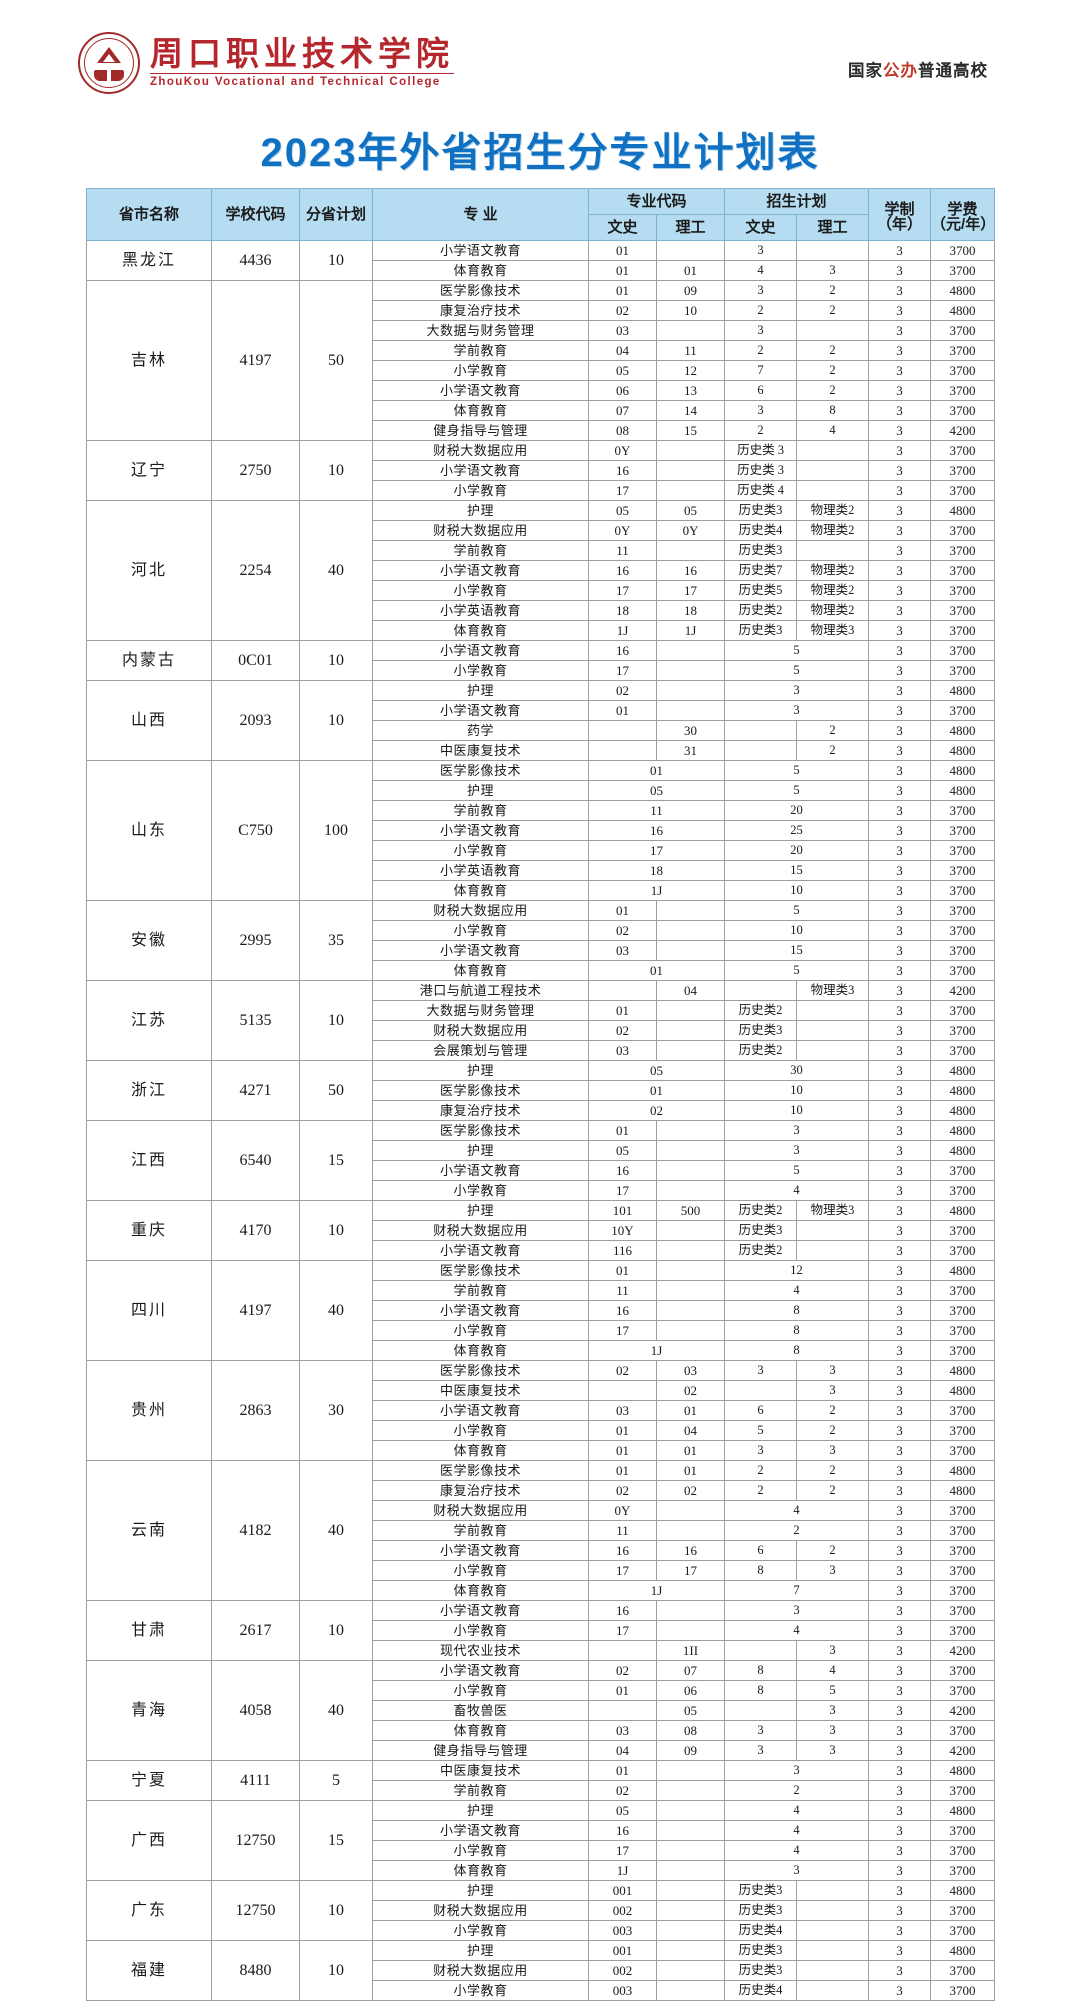  What do you see at coordinates (255, 1630) in the screenshot?
I see `cell-school-code: 2617` at bounding box center [255, 1630].